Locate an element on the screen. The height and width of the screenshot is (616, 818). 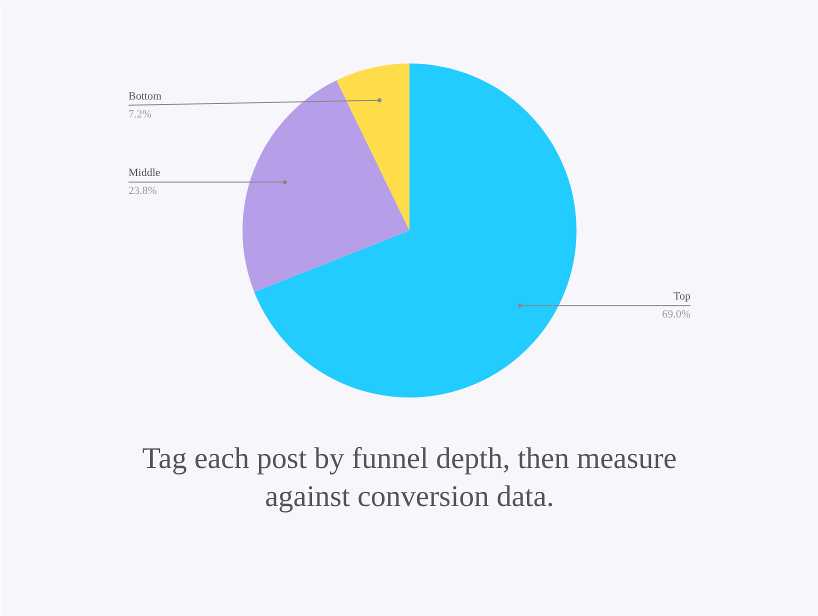
slice-label: Top is located at coordinates (682, 296).